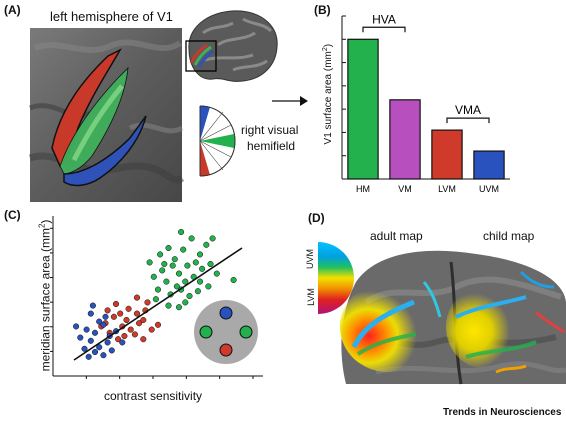 The width and height of the screenshot is (566, 422). I want to click on v1-flat-map, so click(106, 115).